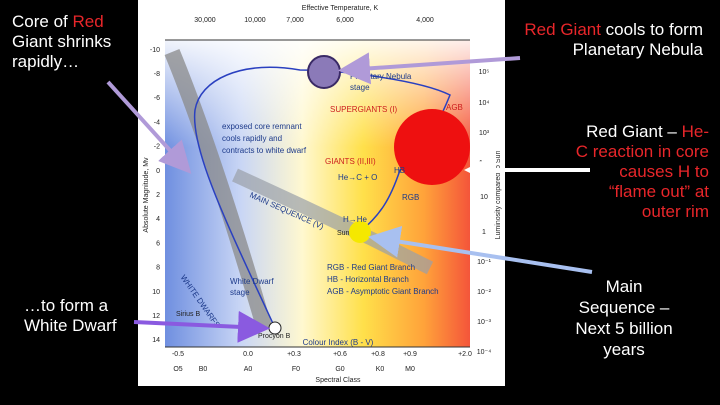  I want to click on text: Red Giant, so click(562, 29).